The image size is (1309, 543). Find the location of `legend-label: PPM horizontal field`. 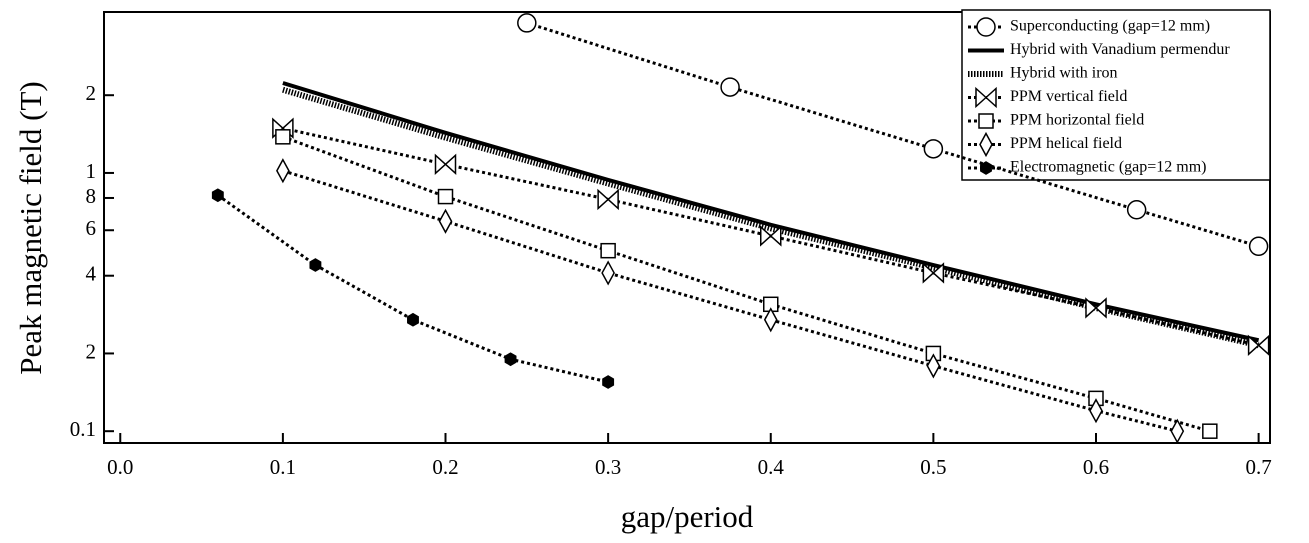

legend-label: PPM horizontal field is located at coordinates (1077, 120).